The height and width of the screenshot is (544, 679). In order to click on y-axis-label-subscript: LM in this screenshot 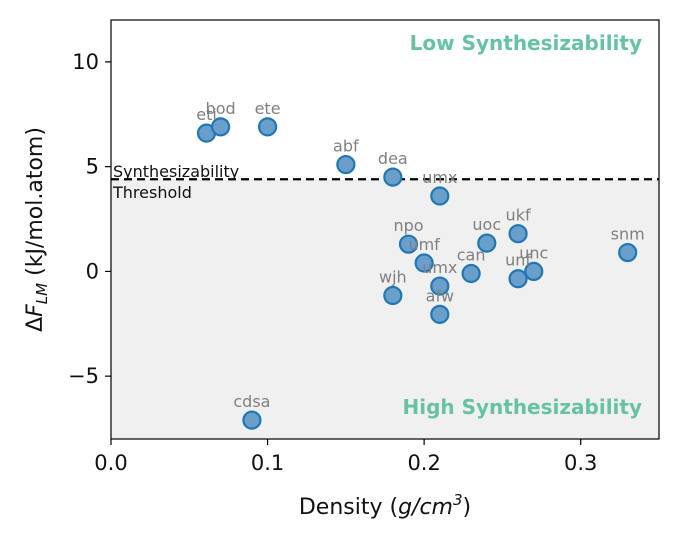, I will do `click(42, 293)`.